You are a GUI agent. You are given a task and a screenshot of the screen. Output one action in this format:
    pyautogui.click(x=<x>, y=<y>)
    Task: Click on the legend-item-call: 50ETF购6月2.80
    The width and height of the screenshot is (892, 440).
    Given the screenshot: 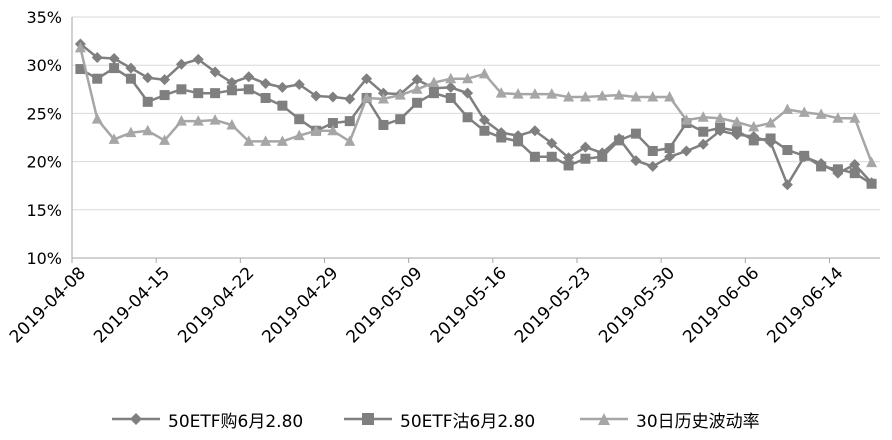 What is the action you would take?
    pyautogui.click(x=206, y=420)
    